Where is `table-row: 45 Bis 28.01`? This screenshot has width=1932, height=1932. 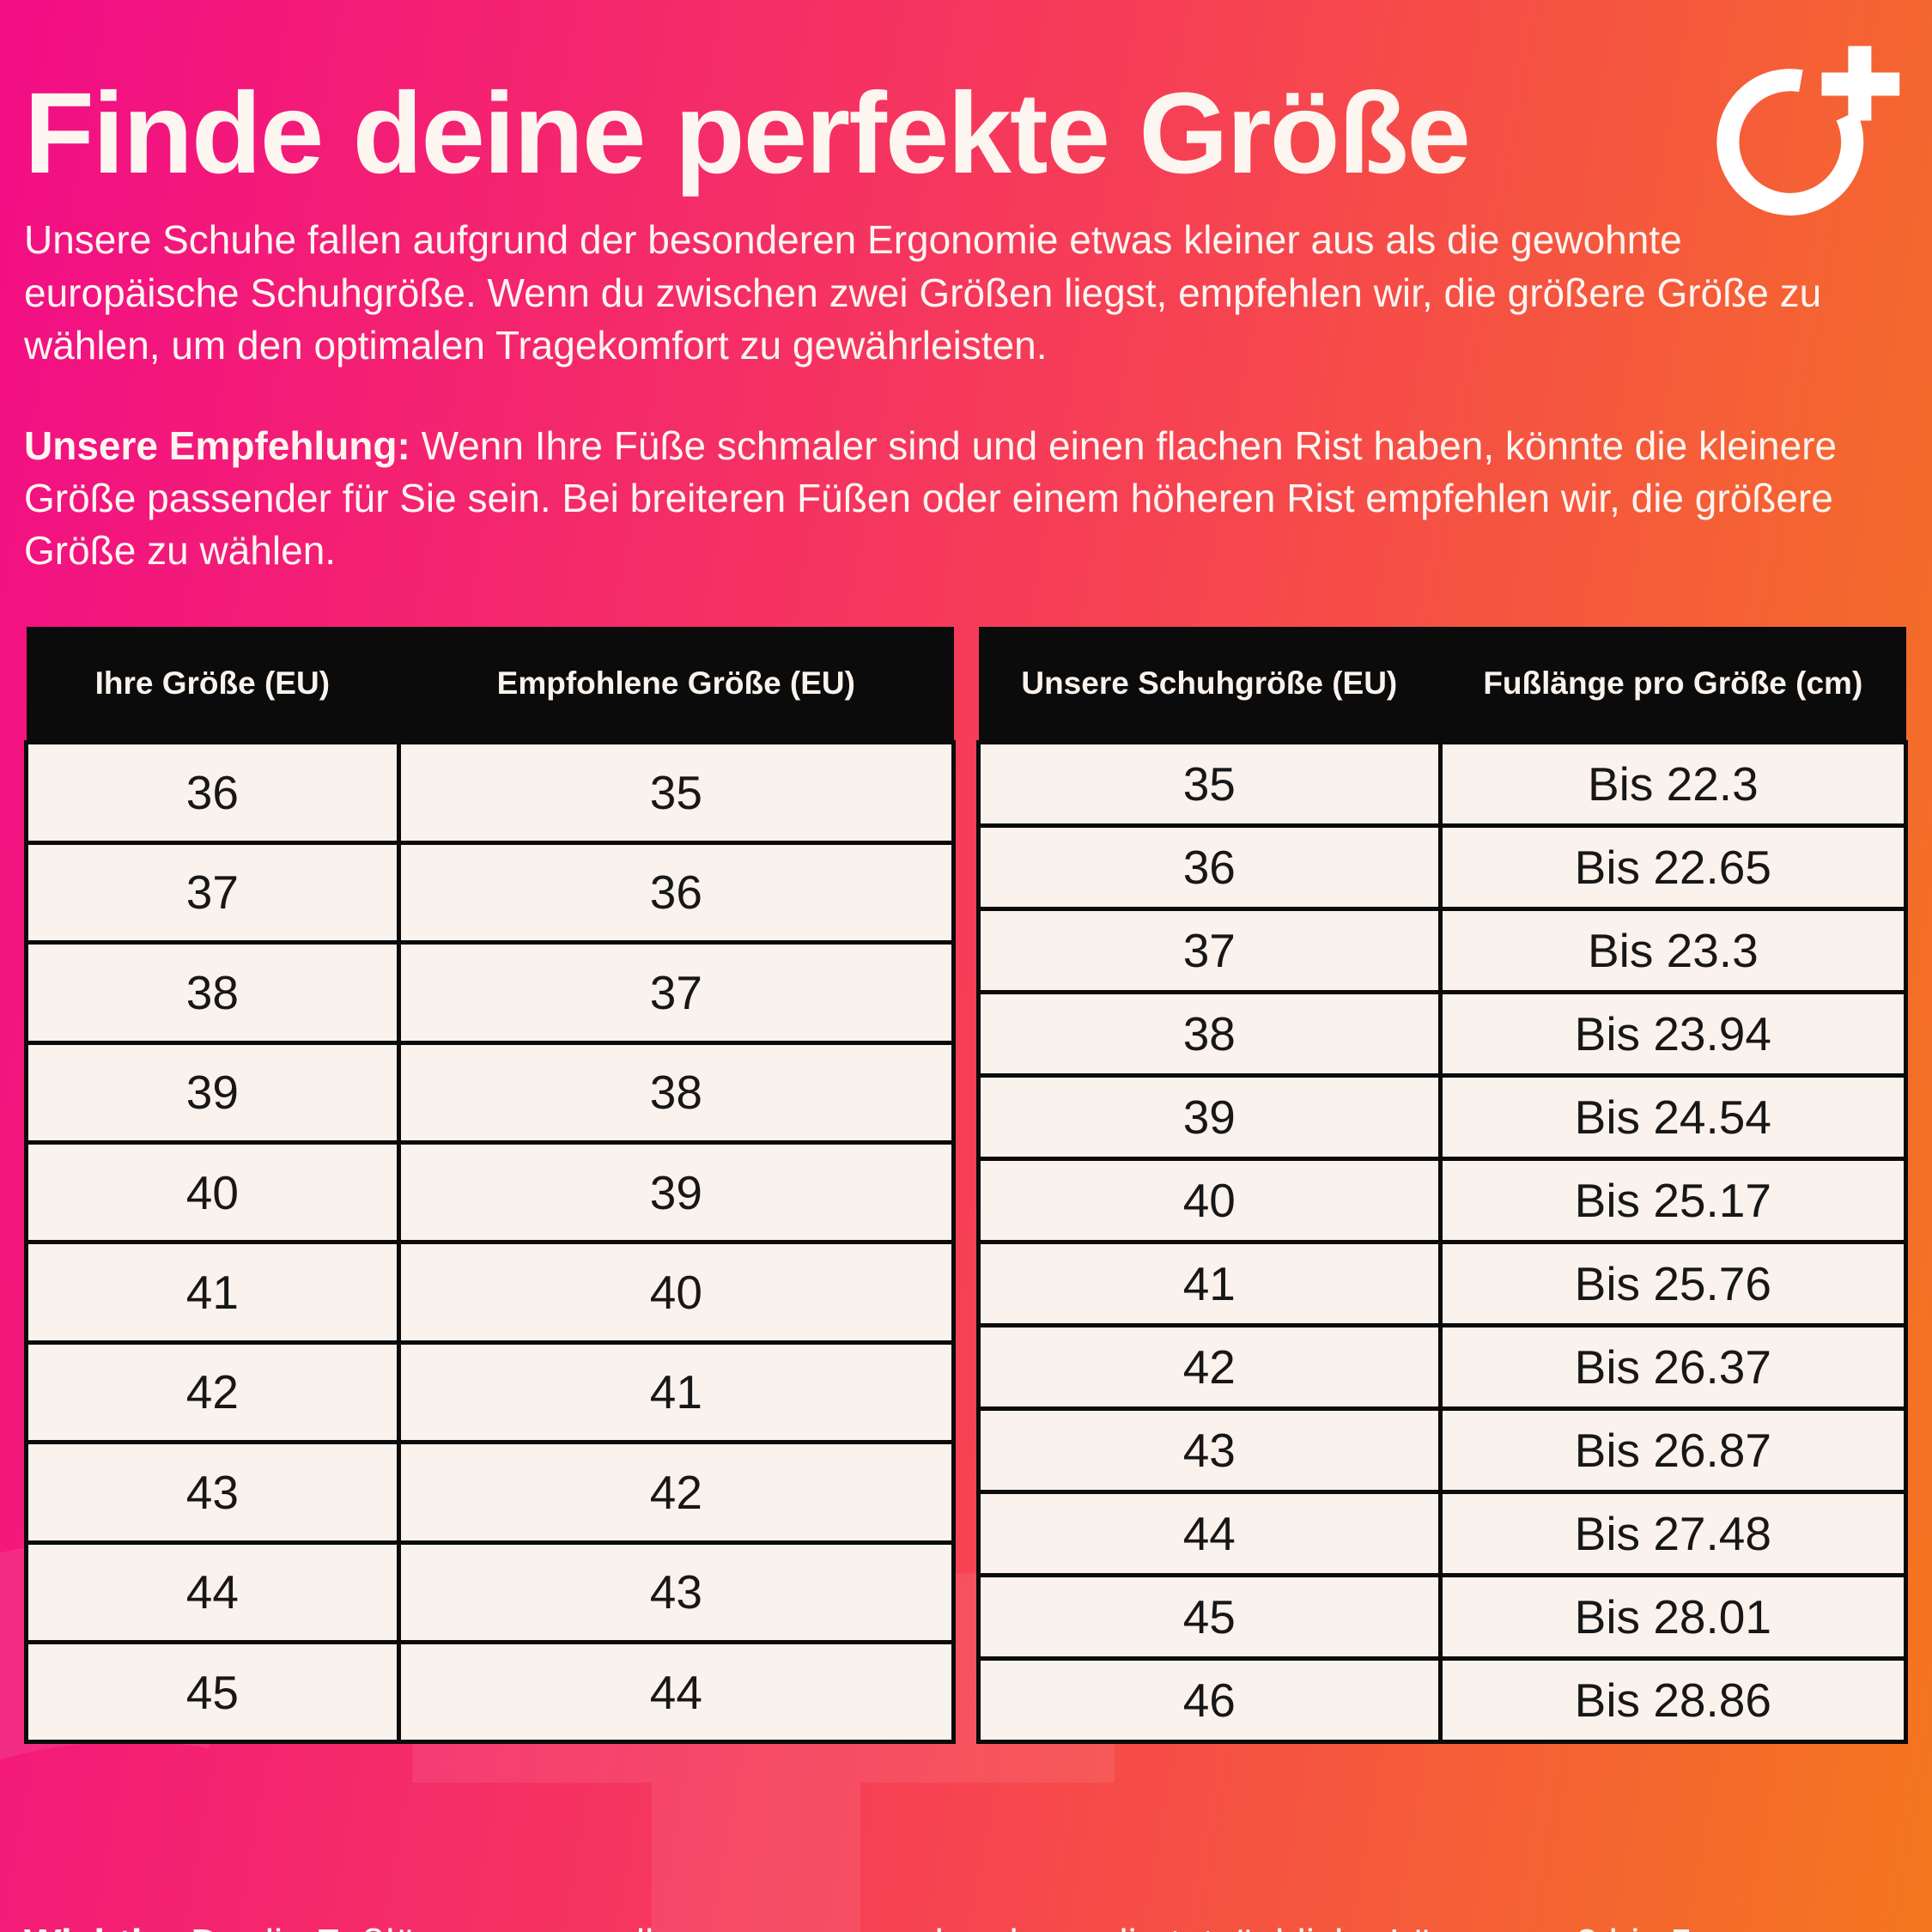
table-row: 45 Bis 28.01 is located at coordinates (1442, 1617).